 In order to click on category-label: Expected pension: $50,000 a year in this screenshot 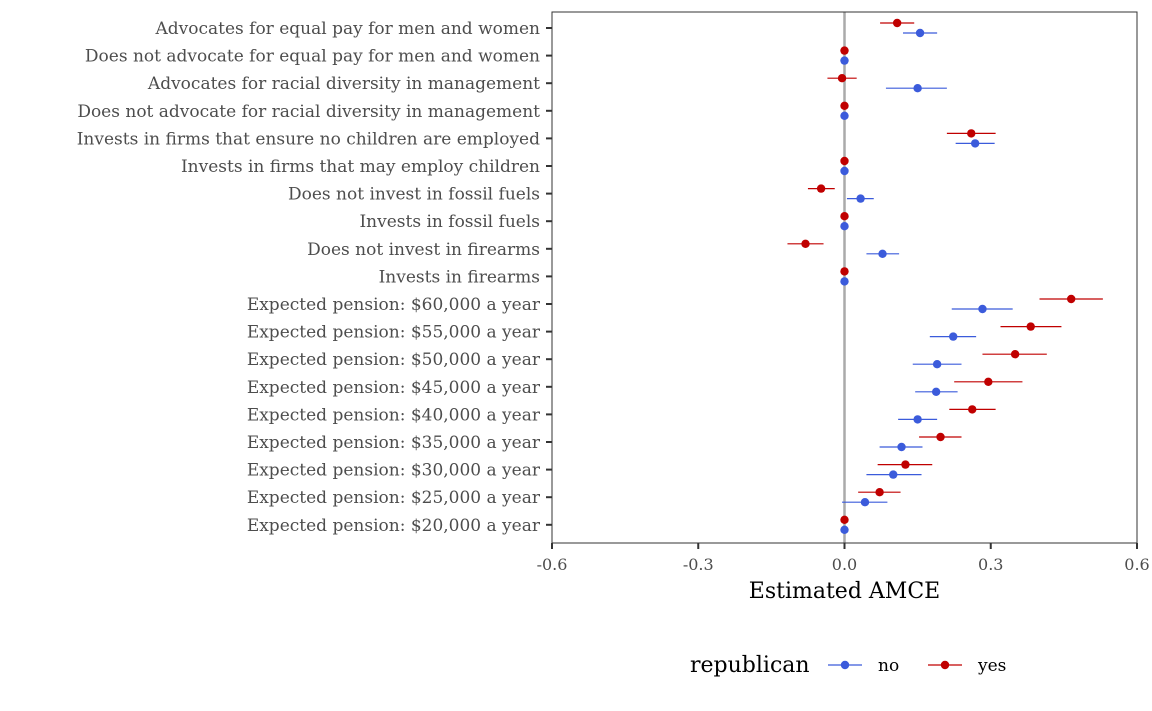, I will do `click(394, 360)`.